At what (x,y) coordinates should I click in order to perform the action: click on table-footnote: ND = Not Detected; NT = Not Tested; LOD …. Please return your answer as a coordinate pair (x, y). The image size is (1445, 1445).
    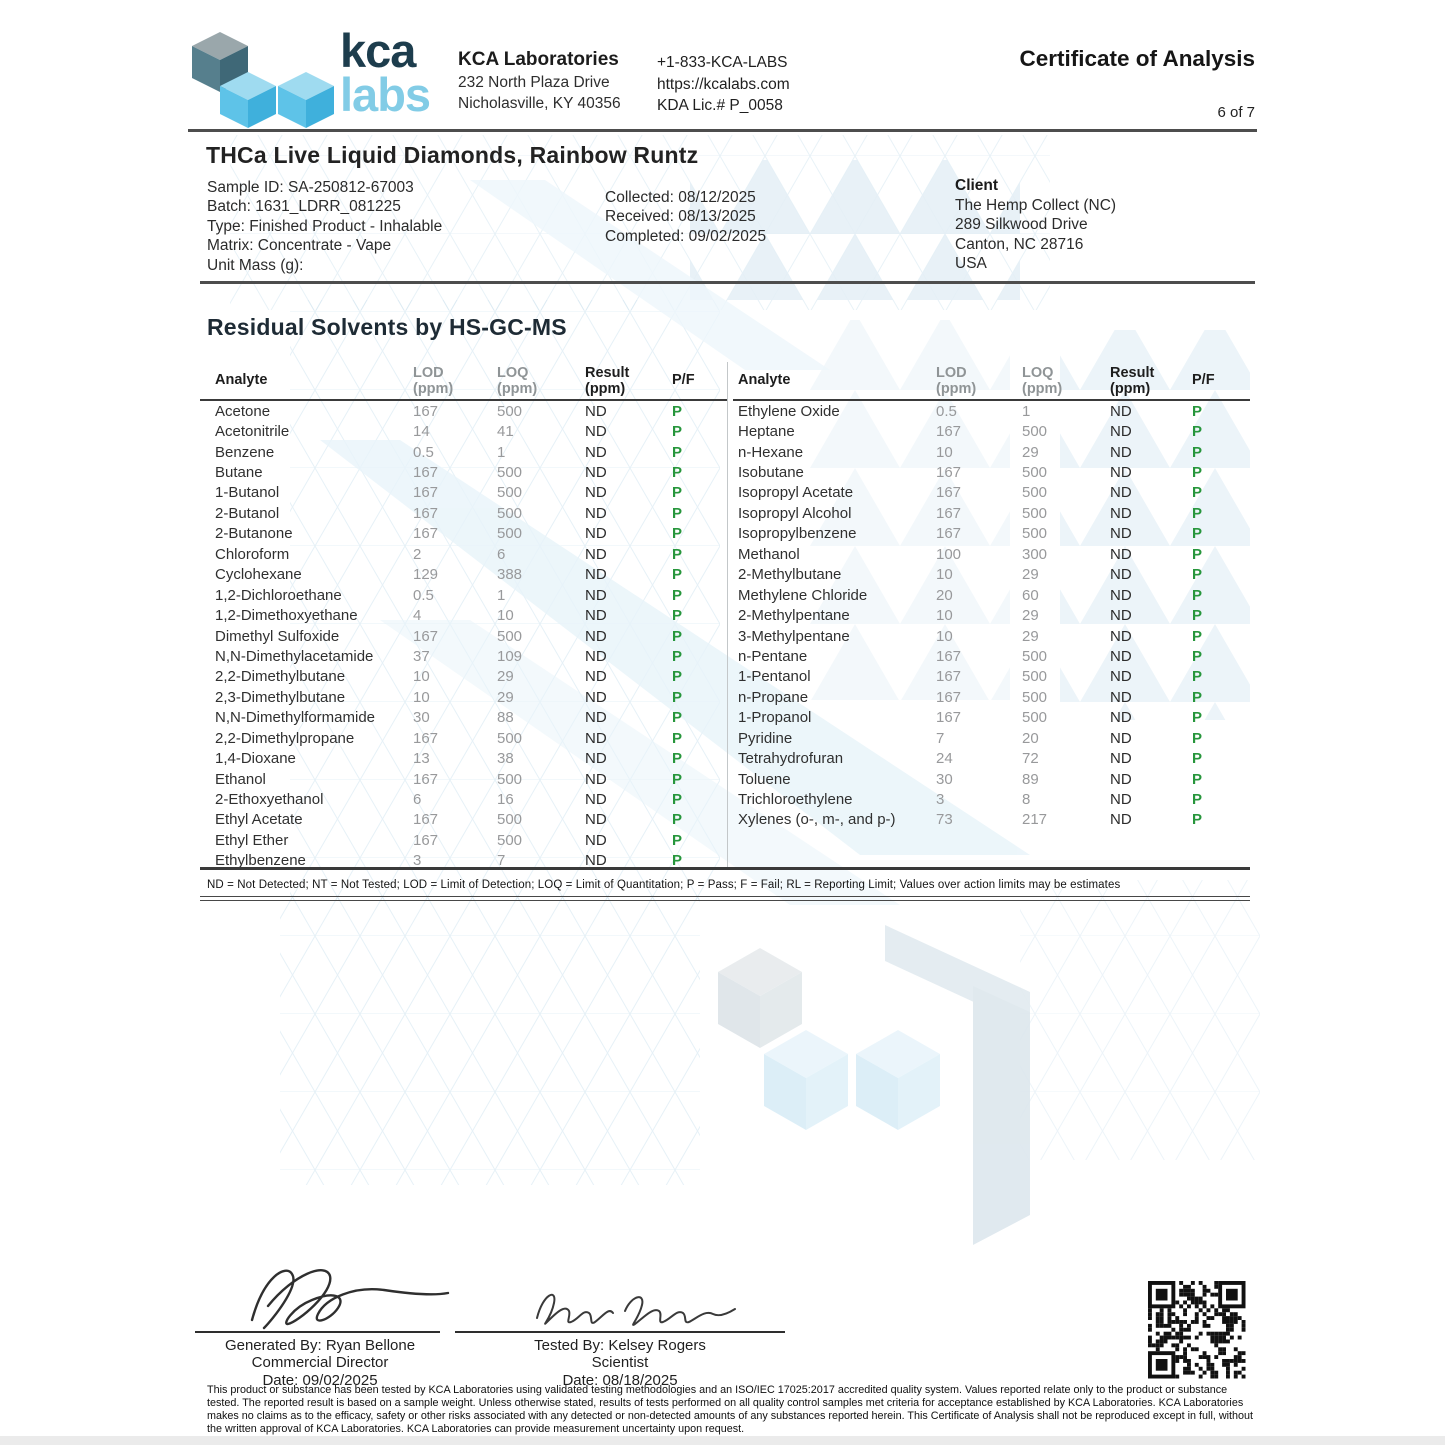
    Looking at the image, I should click on (664, 885).